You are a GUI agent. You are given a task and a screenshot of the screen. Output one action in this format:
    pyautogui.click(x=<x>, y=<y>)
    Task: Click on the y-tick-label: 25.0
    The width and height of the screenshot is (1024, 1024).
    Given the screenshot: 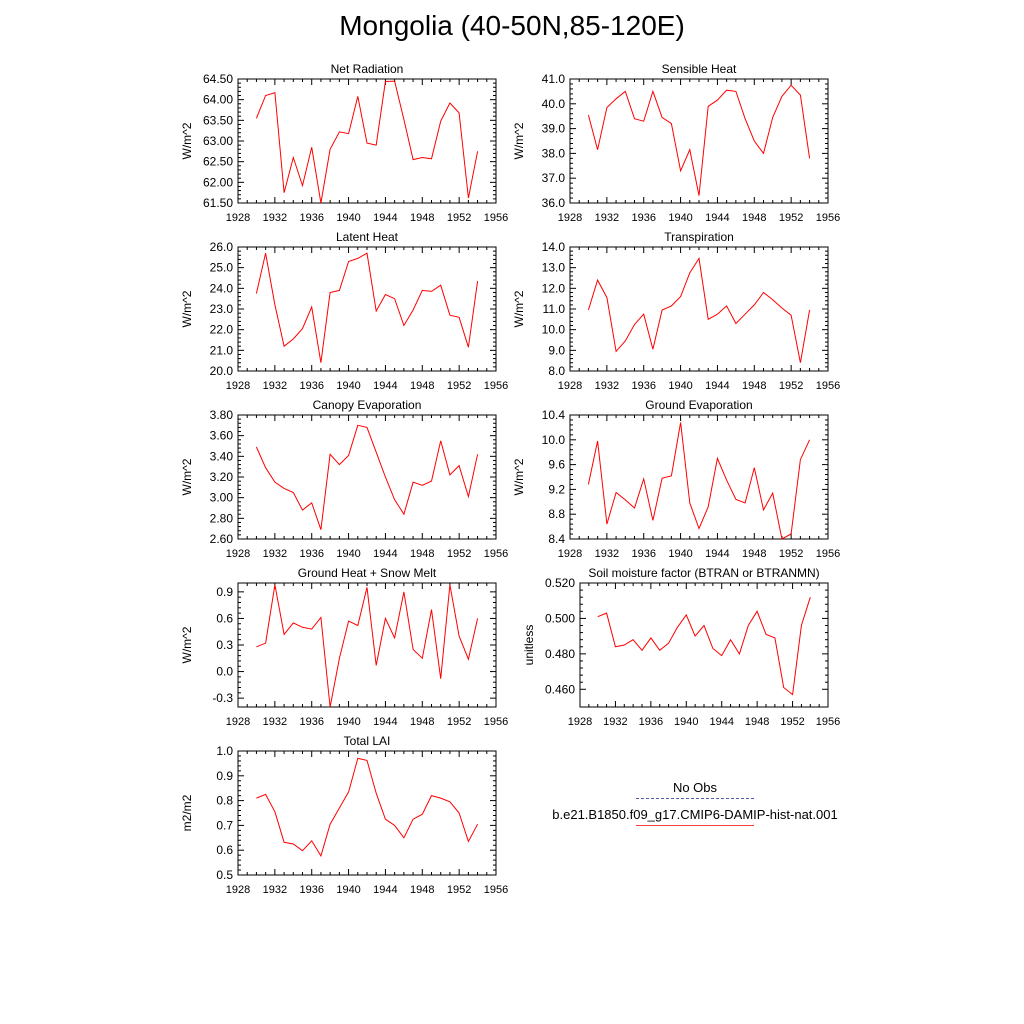 What is the action you would take?
    pyautogui.click(x=222, y=268)
    